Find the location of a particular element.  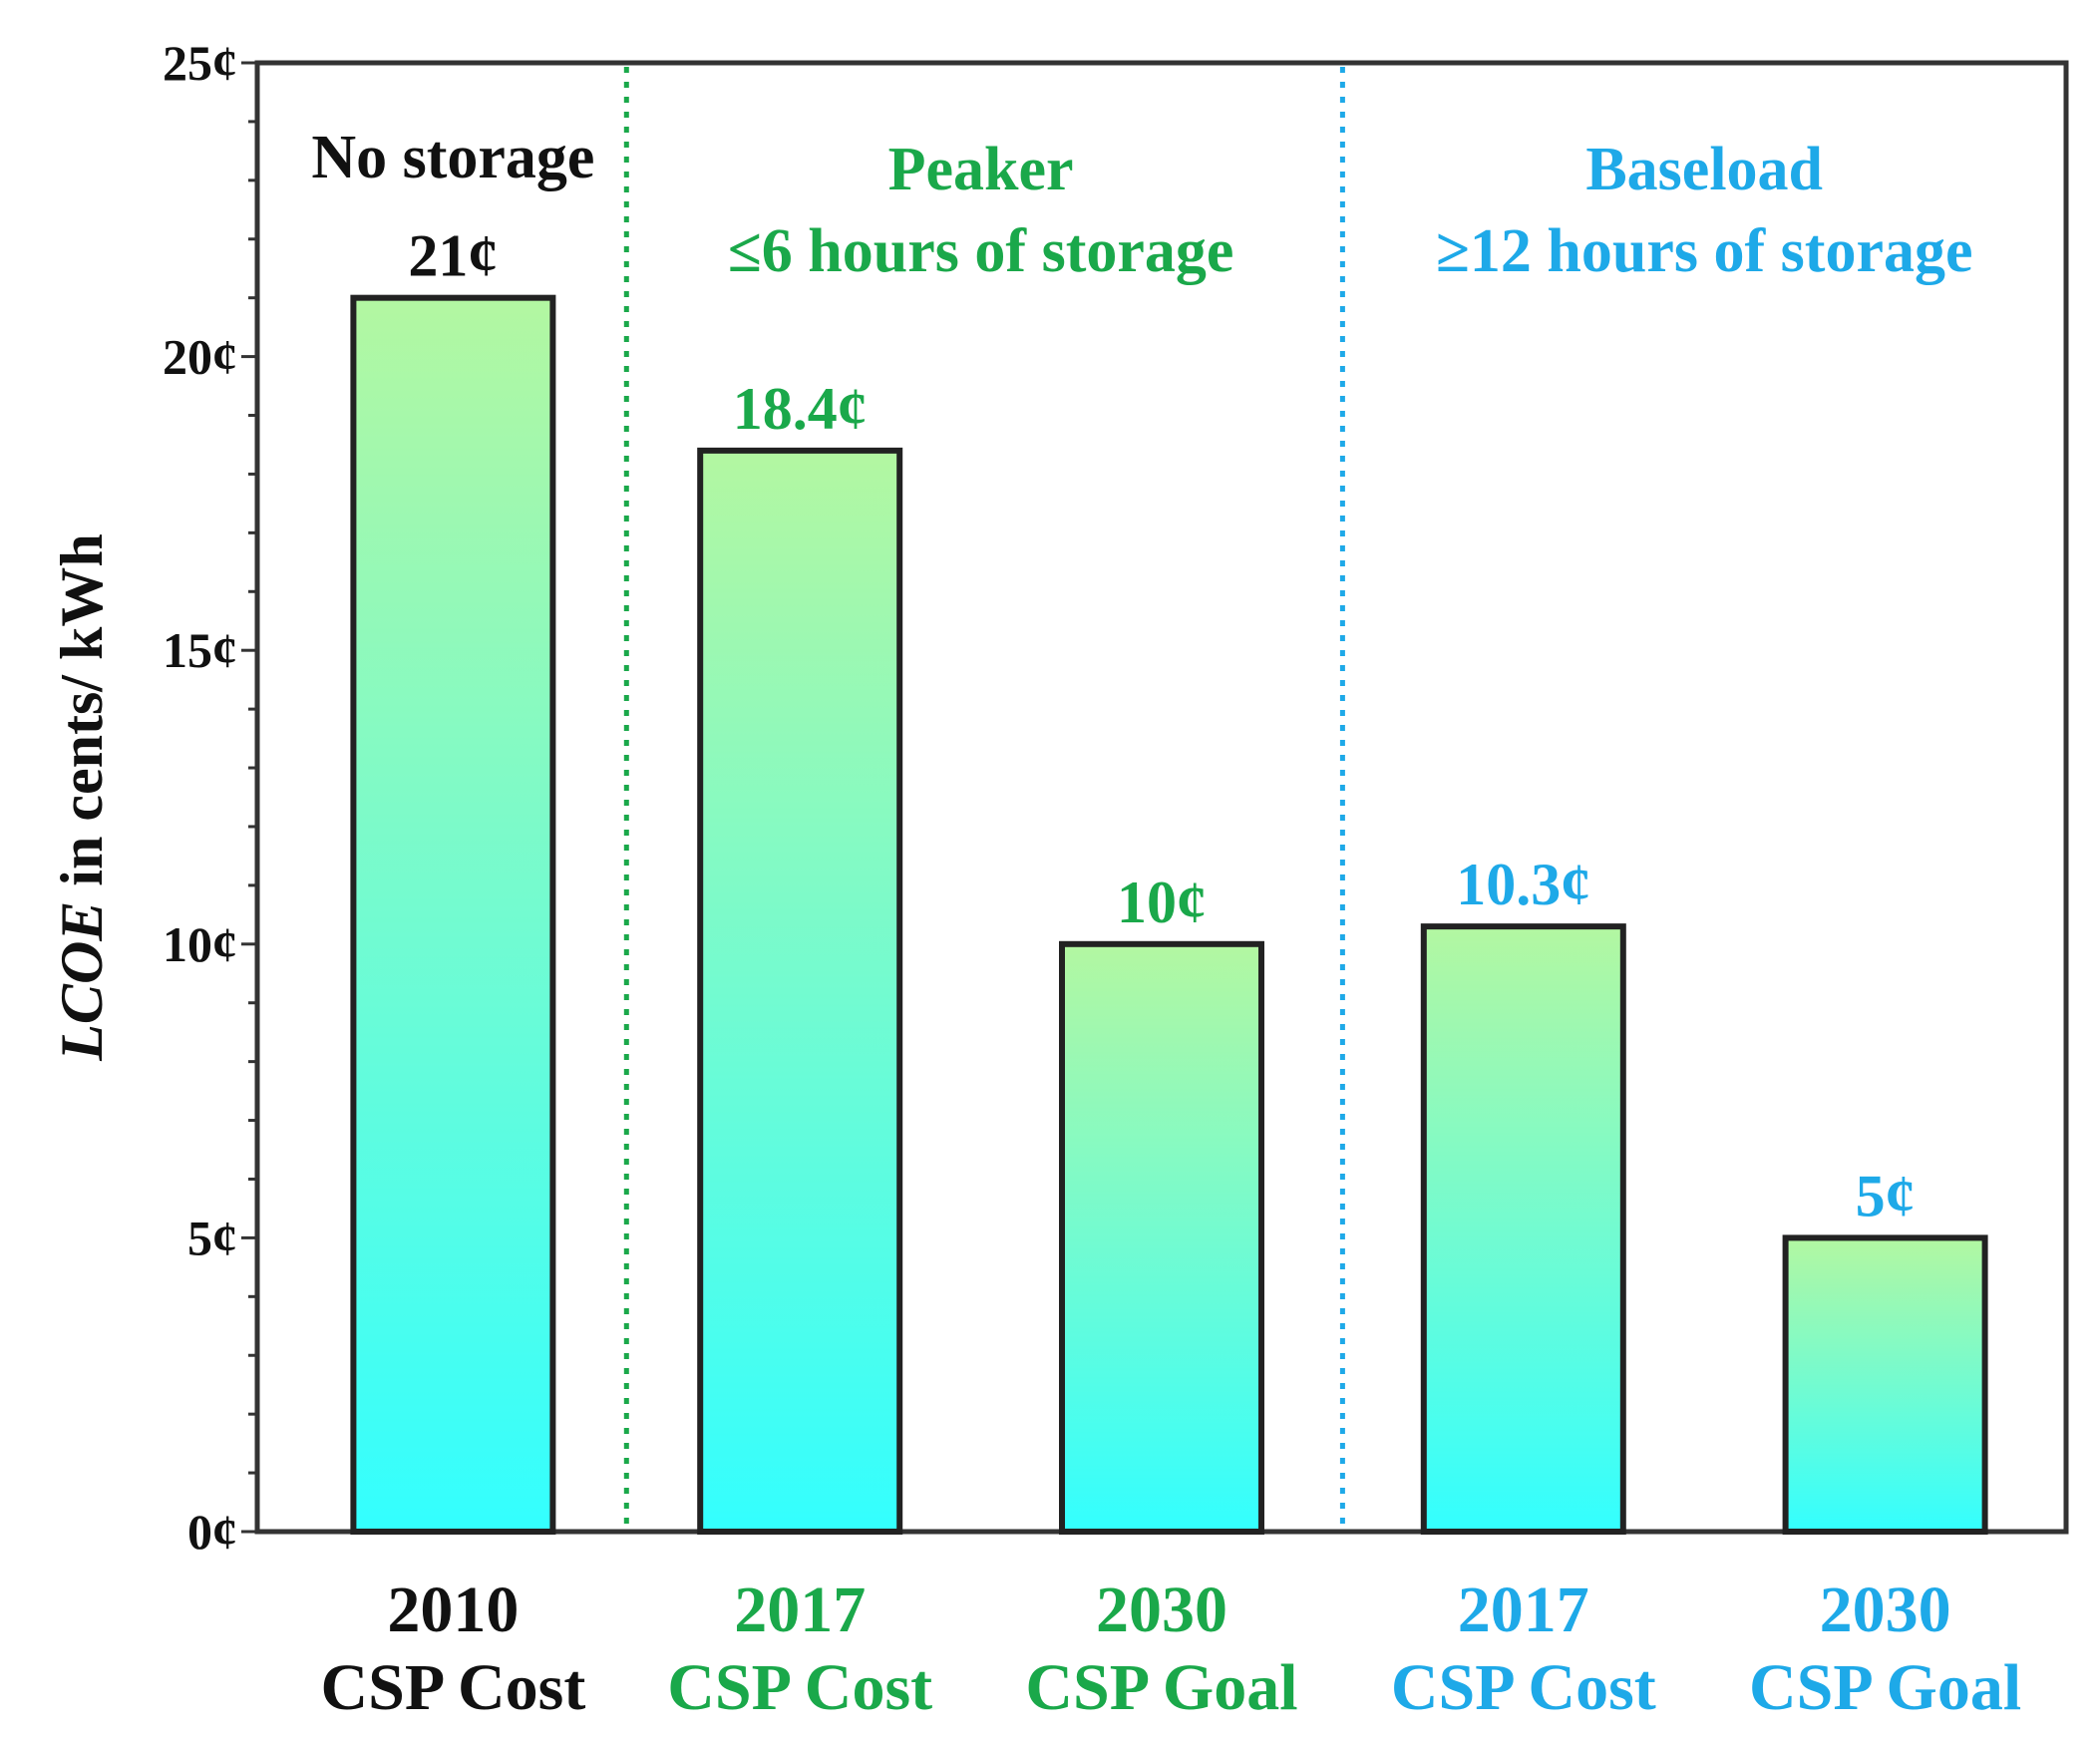

y-tick-label: 0¢ is located at coordinates (212, 1532).